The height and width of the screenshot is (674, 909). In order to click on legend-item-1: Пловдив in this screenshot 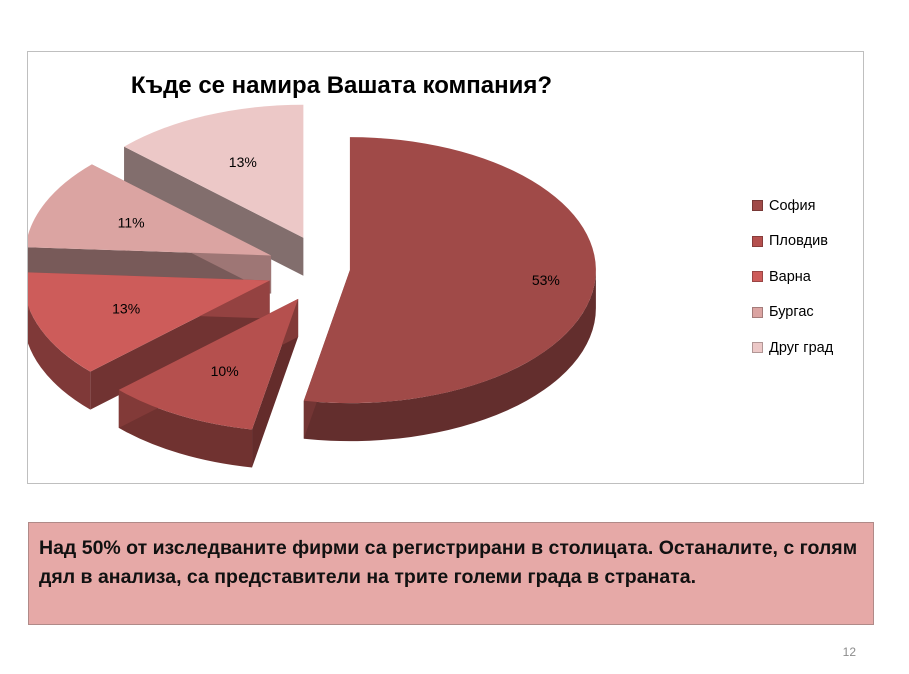, I will do `click(792, 242)`.